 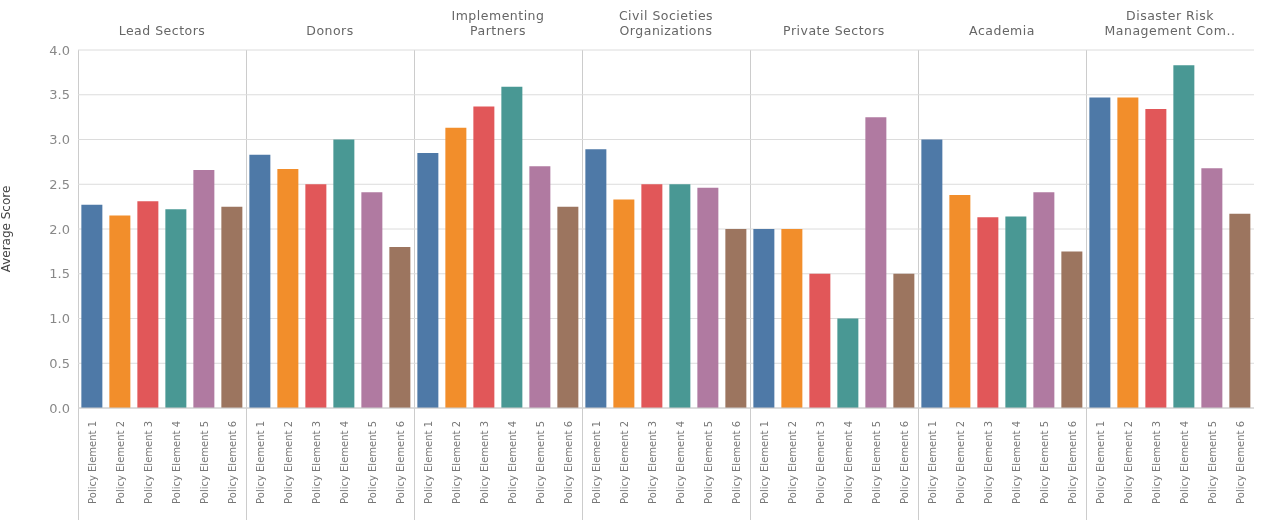 What do you see at coordinates (834, 30) in the screenshot?
I see `chart-title: Private Sectors` at bounding box center [834, 30].